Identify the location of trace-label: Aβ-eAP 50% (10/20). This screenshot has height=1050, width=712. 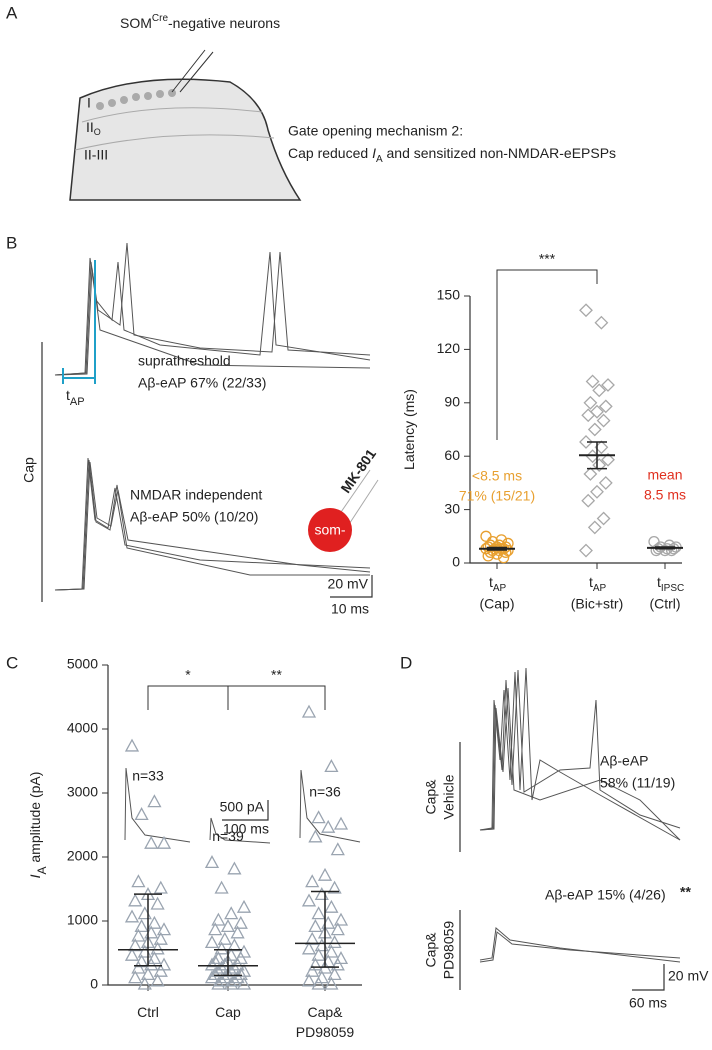
(194, 517).